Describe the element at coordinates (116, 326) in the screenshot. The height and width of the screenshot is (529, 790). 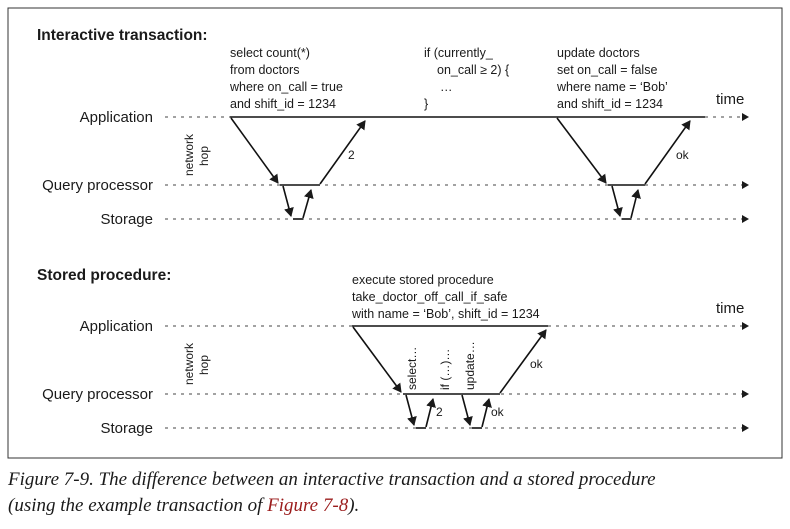
I see `stored-row-application: Application` at that location.